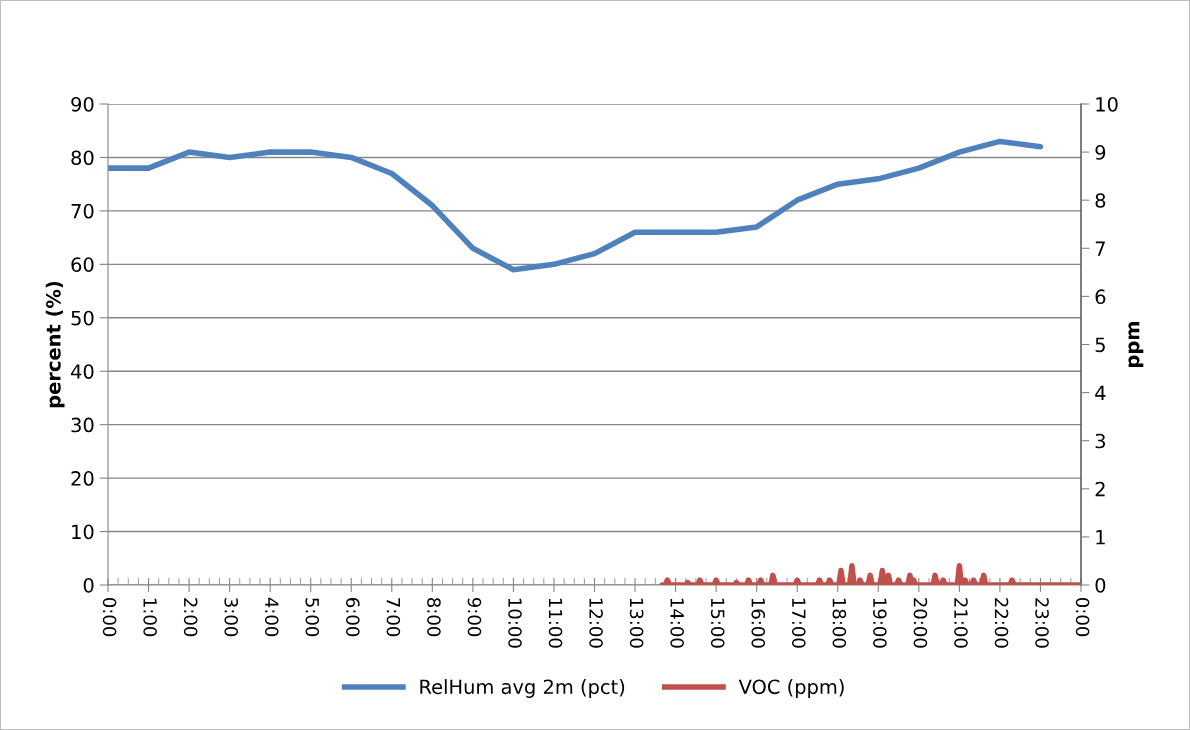 This screenshot has height=730, width=1190. Describe the element at coordinates (920, 623) in the screenshot. I see `x-tick-label: 20:00` at that location.